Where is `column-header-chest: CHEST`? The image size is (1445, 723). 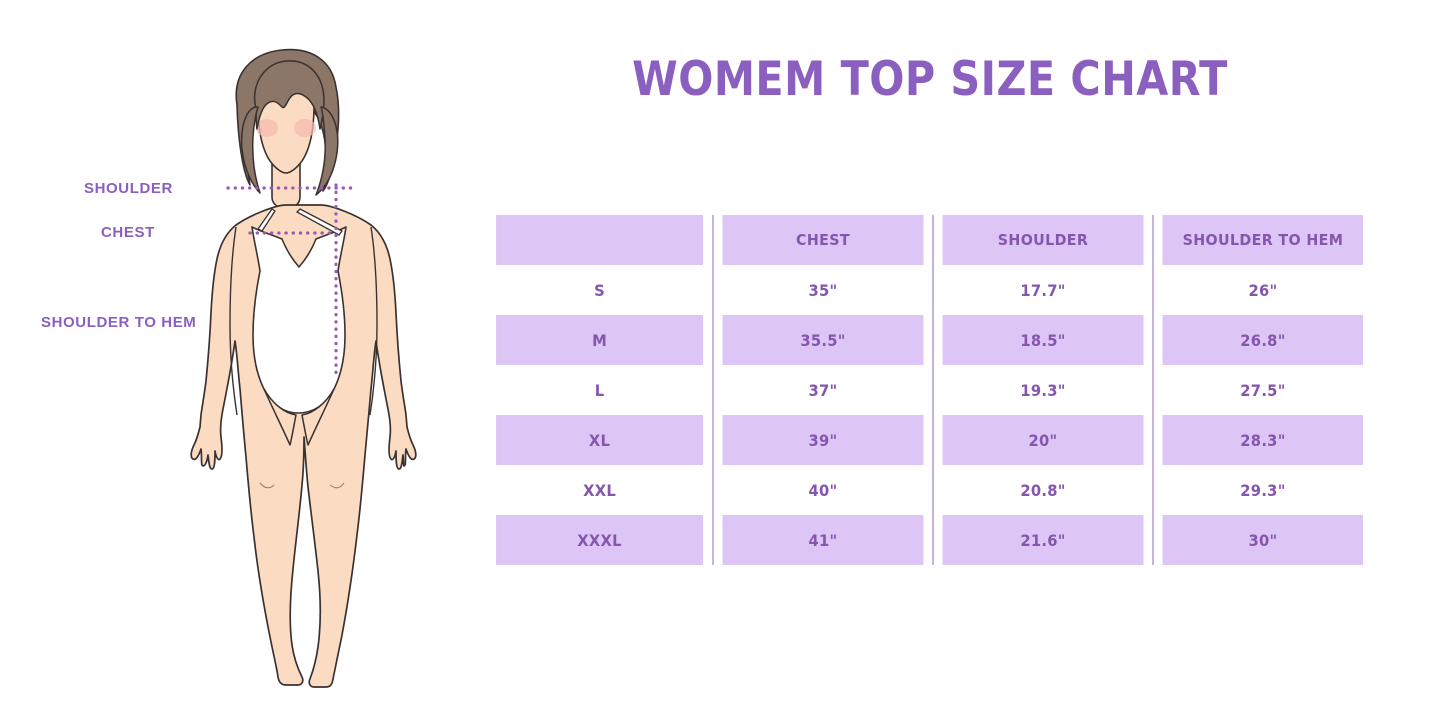
column-header-chest: CHEST is located at coordinates (823, 240).